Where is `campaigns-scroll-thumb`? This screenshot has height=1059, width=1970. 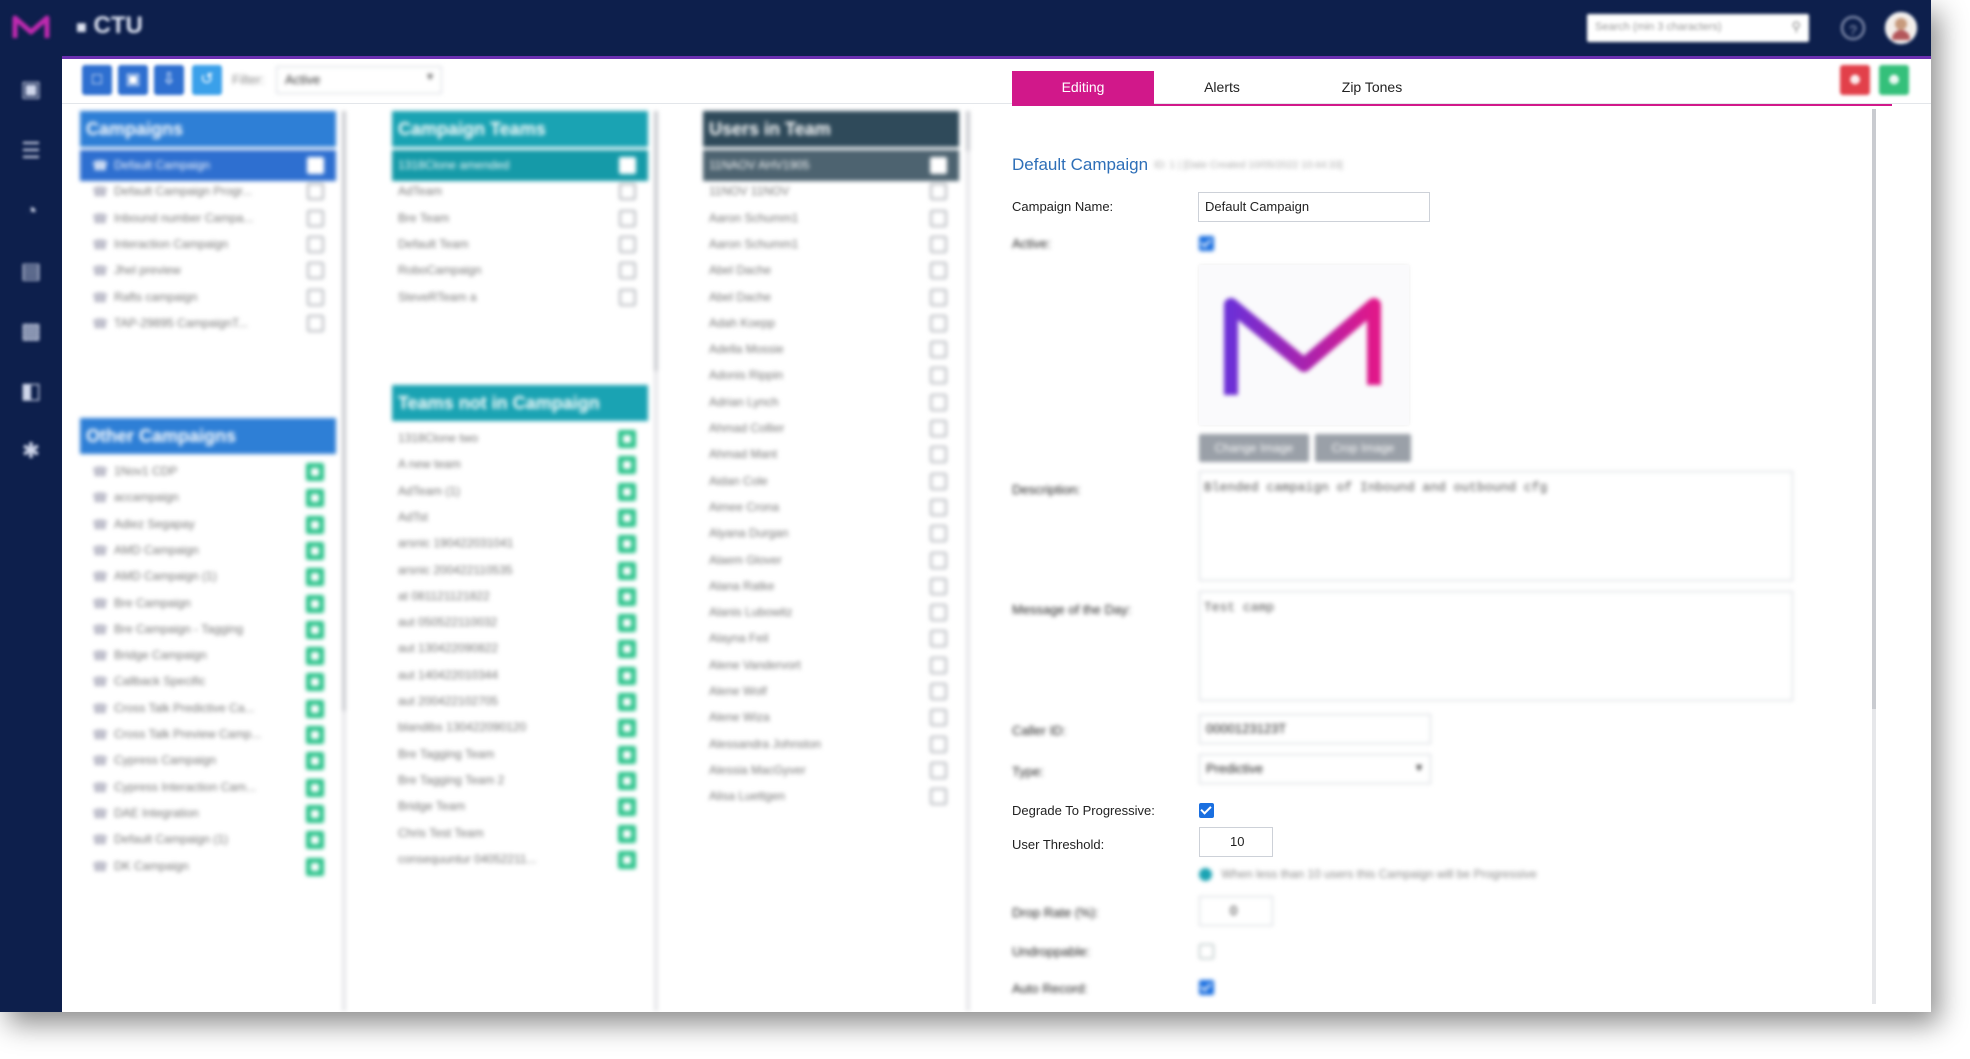
campaigns-scroll-thumb is located at coordinates (344, 411).